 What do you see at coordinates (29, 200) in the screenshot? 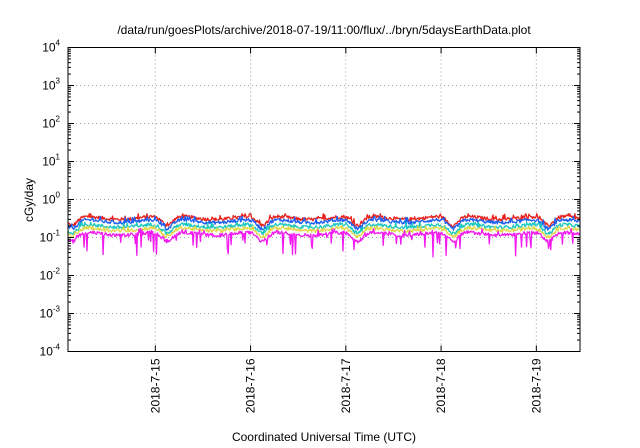
I see `y-axis-label: cGy/day` at bounding box center [29, 200].